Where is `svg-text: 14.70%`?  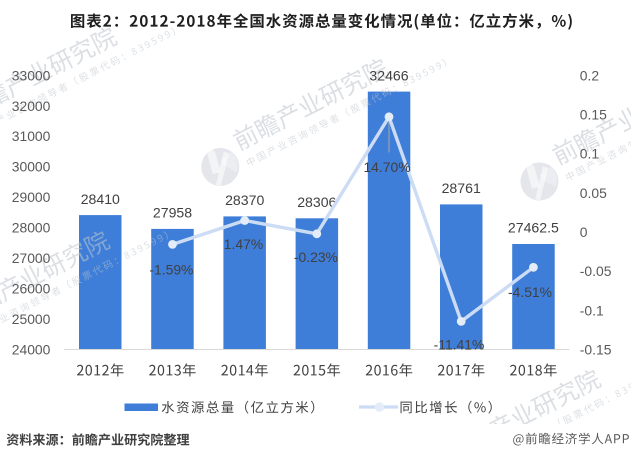 svg-text: 14.70% is located at coordinates (386, 167).